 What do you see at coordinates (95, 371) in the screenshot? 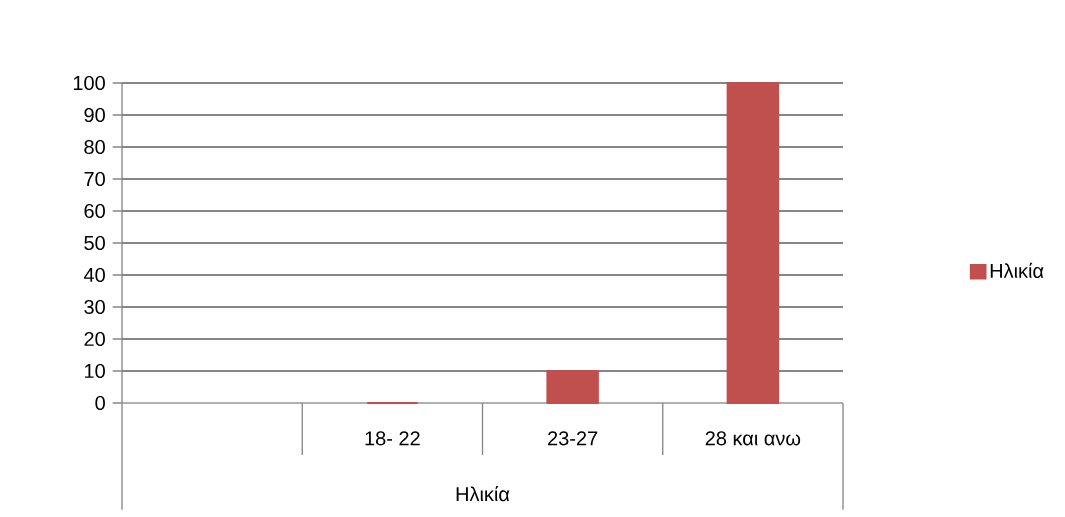
I see `y-tick-label: 10` at bounding box center [95, 371].